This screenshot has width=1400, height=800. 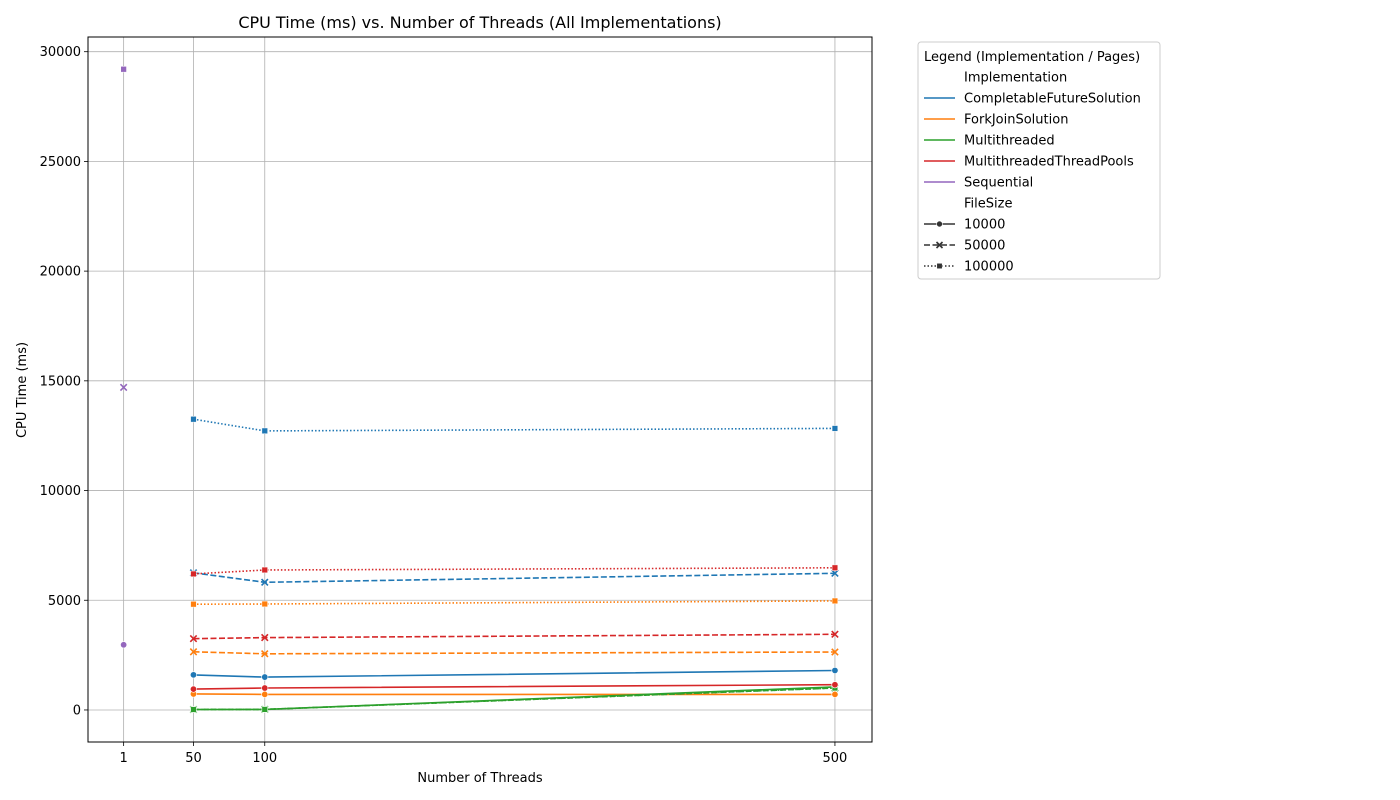 What do you see at coordinates (1009, 141) in the screenshot?
I see `legend-label: Multithreaded` at bounding box center [1009, 141].